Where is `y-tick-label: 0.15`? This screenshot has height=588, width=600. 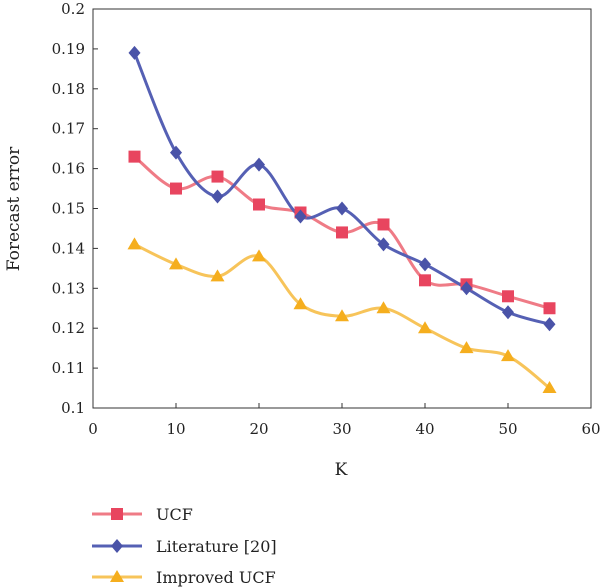 y-tick-label: 0.15 is located at coordinates (68, 209).